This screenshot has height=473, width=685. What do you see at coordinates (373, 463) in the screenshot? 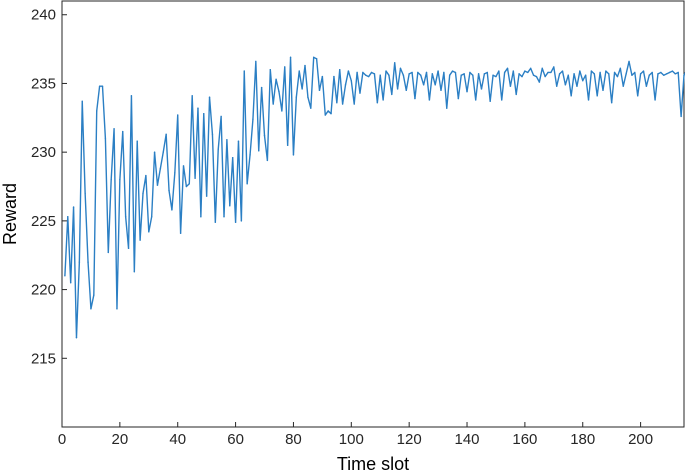
I see `x-axis-label: Time slot` at bounding box center [373, 463].